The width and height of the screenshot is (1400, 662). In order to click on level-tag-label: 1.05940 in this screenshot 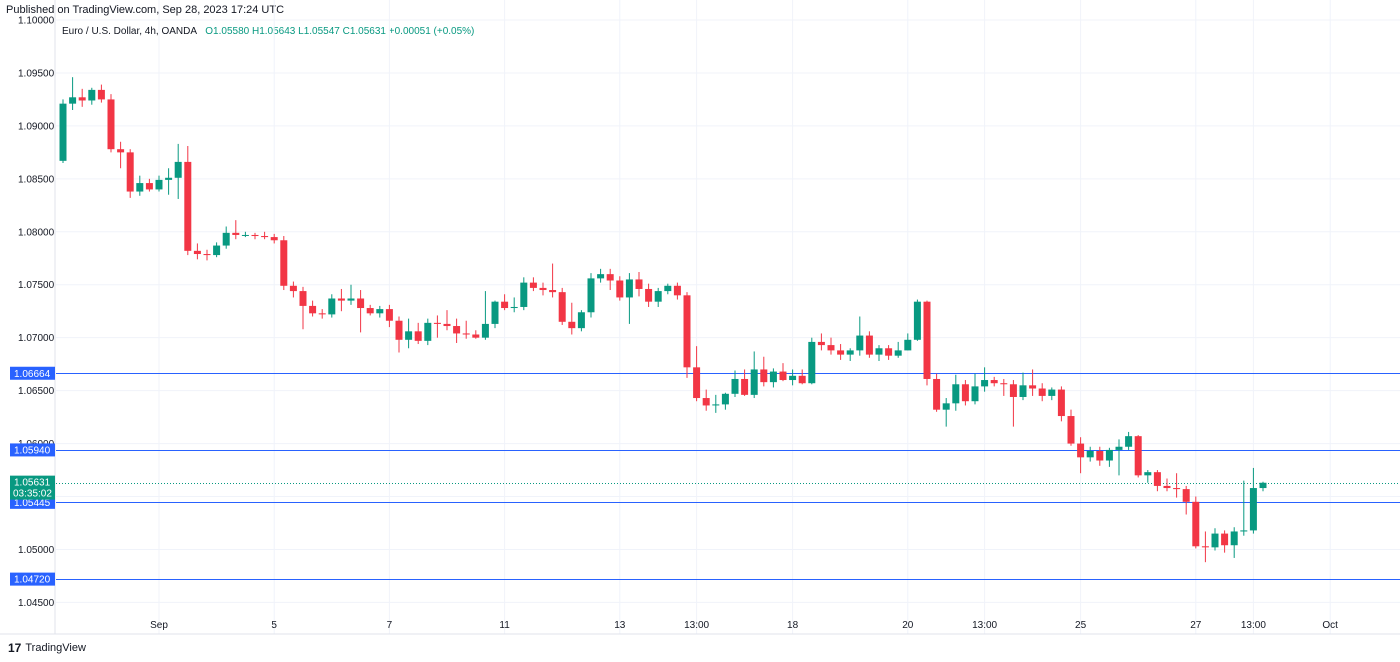, I will do `click(32, 450)`.